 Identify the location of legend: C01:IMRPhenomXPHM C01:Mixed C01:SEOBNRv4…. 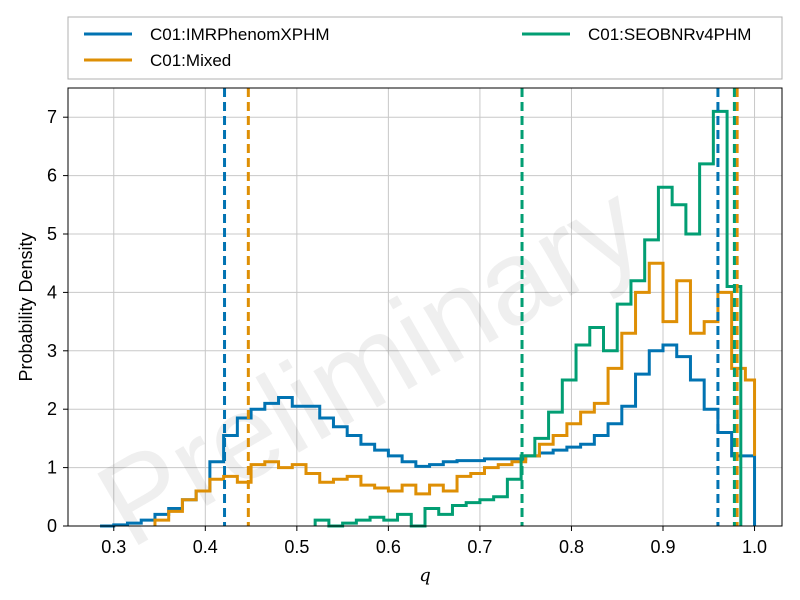
(425, 48).